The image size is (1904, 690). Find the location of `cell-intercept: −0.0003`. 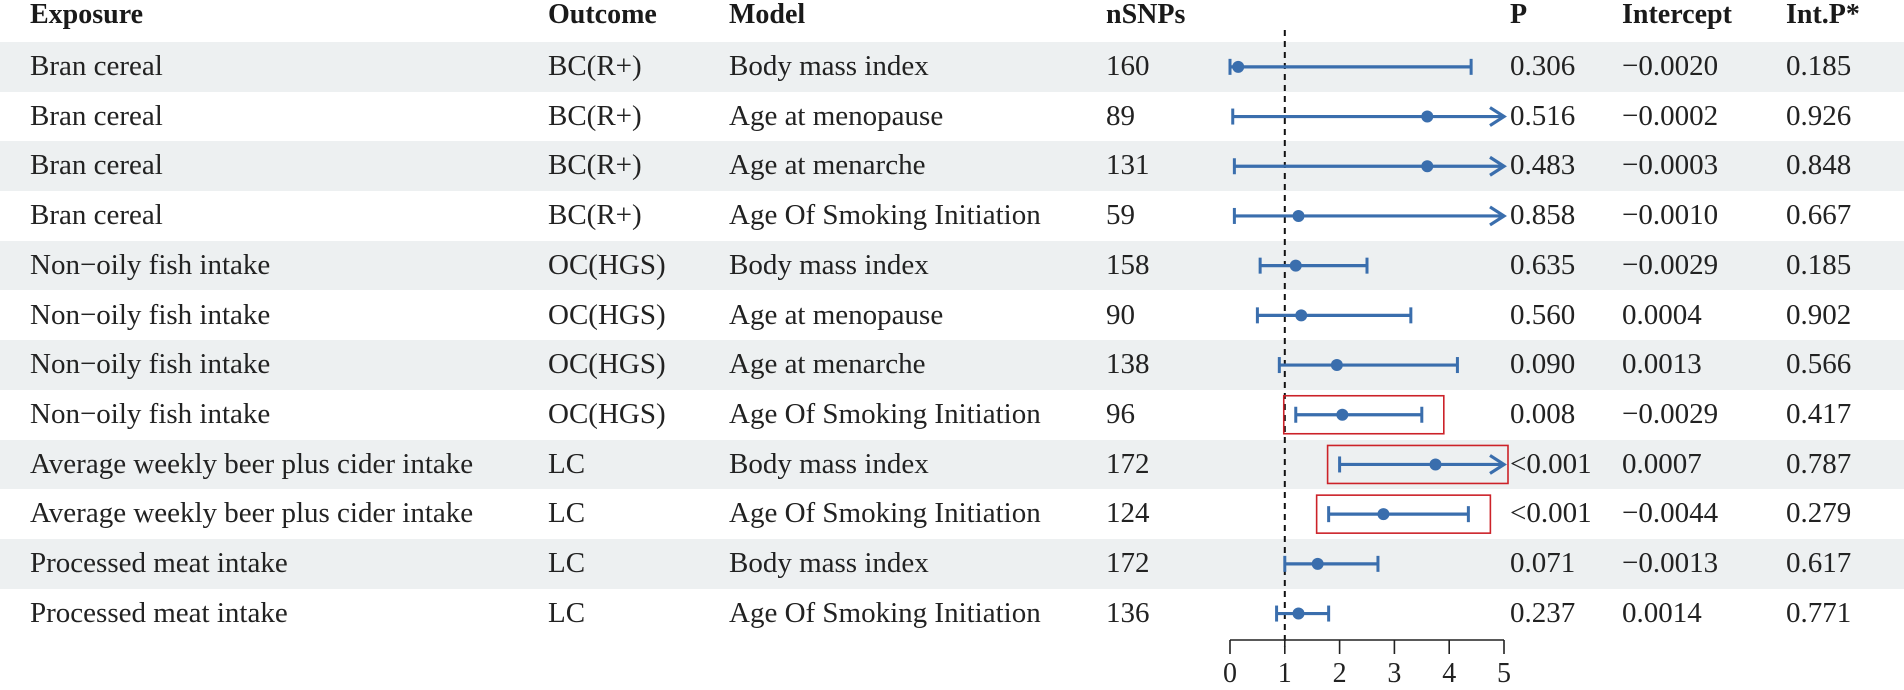

cell-intercept: −0.0003 is located at coordinates (1670, 165).